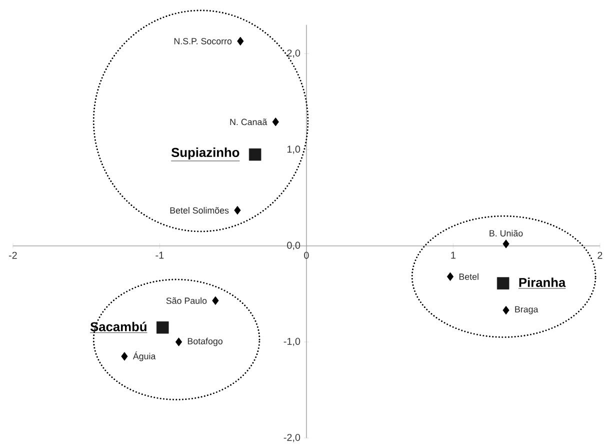 The image size is (606, 447). Describe the element at coordinates (160, 255) in the screenshot. I see `x-tick-label: -1` at that location.